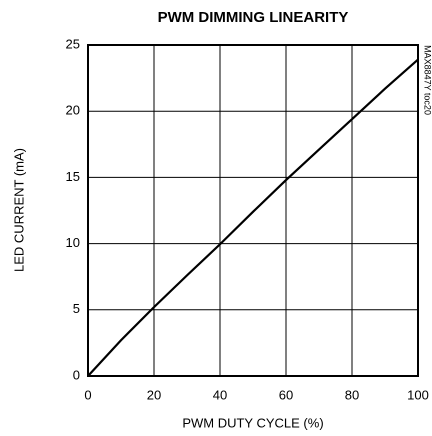  Describe the element at coordinates (73, 176) in the screenshot. I see `y-tick-label: 15` at that location.